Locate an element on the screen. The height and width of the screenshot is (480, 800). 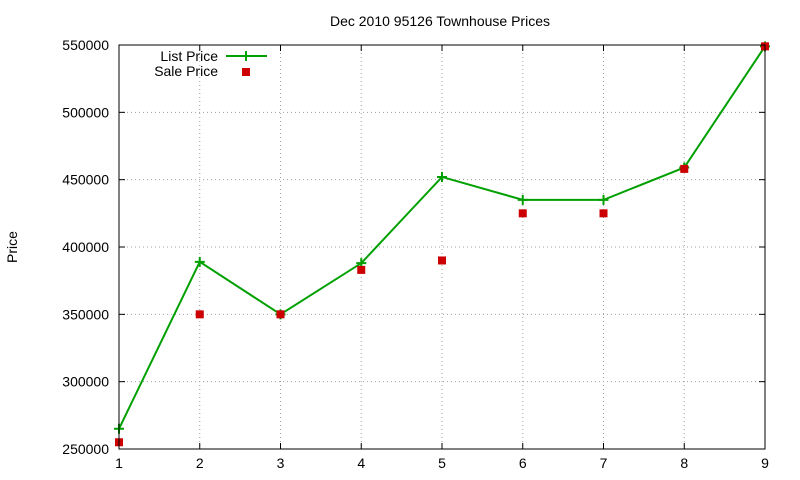
legend-marker-sale-price is located at coordinates (246, 72).